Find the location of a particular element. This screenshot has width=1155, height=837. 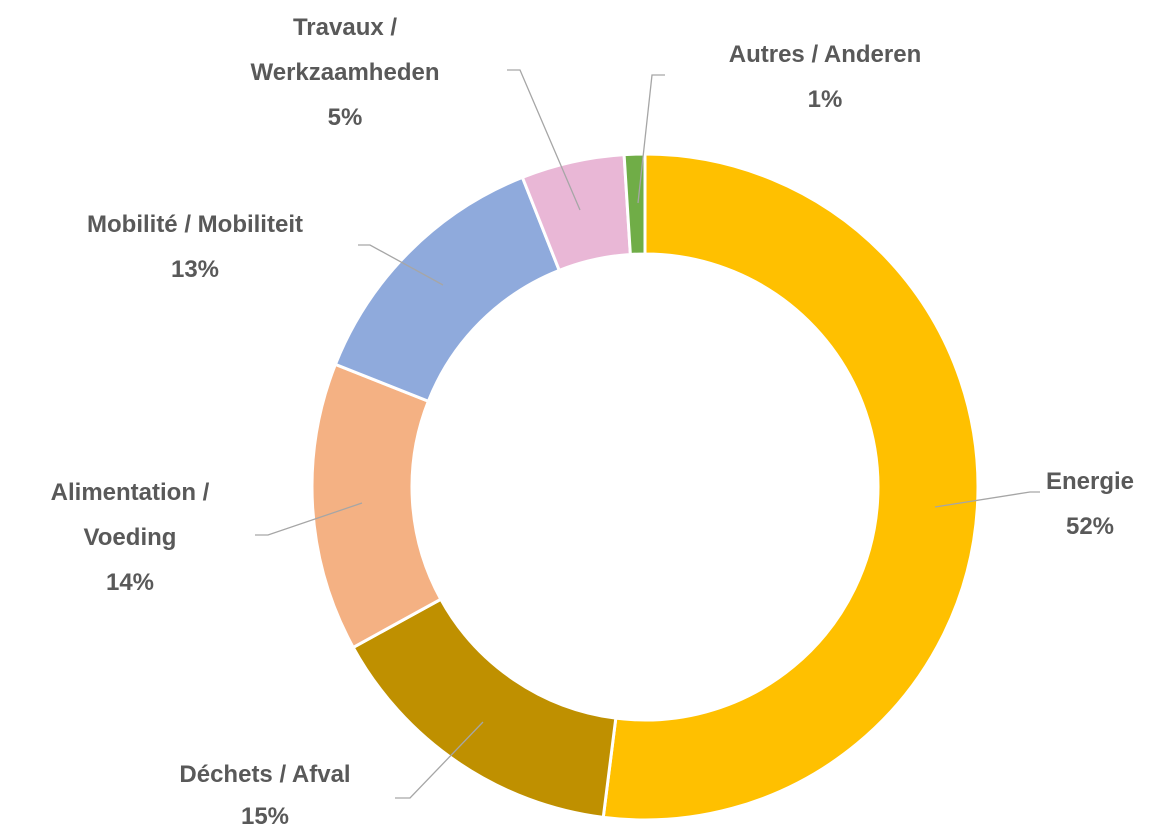

value-label: 5% is located at coordinates (345, 117).